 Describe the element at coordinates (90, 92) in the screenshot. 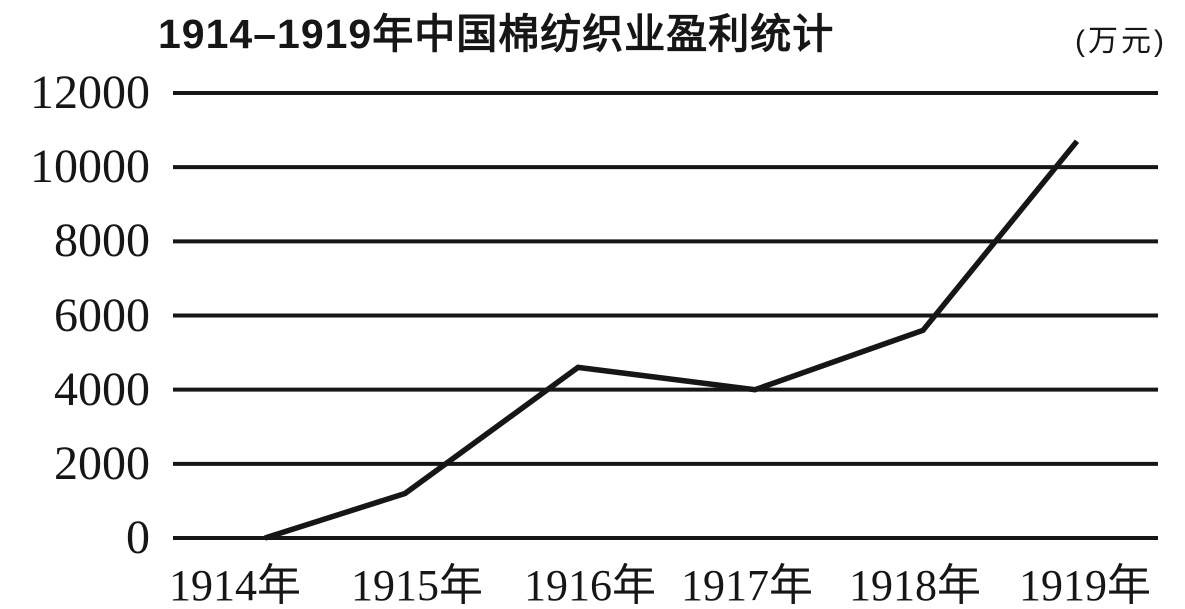

I see `y-tick-label-12000: 12000` at that location.